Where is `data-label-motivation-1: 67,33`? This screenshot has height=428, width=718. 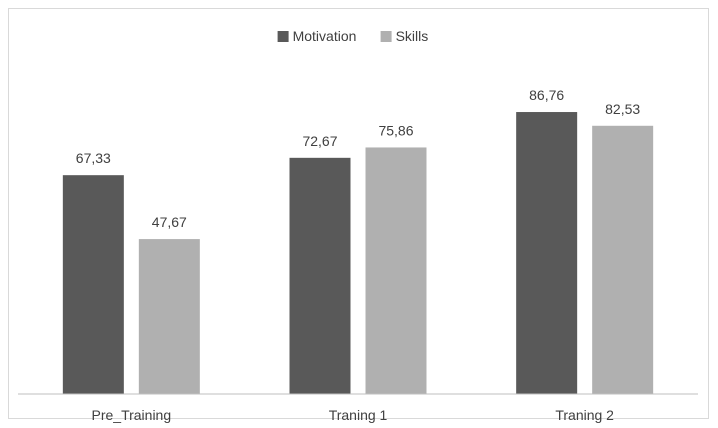
data-label-motivation-1: 67,33 is located at coordinates (93, 158).